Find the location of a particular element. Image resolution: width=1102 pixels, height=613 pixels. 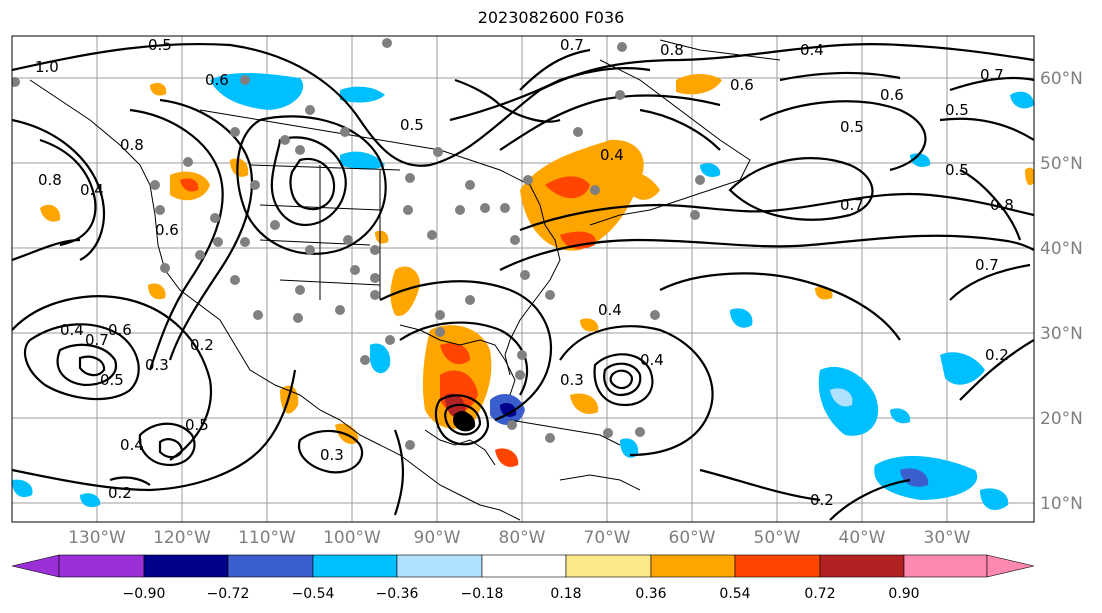

longitude-label: 50°W is located at coordinates (777, 538).